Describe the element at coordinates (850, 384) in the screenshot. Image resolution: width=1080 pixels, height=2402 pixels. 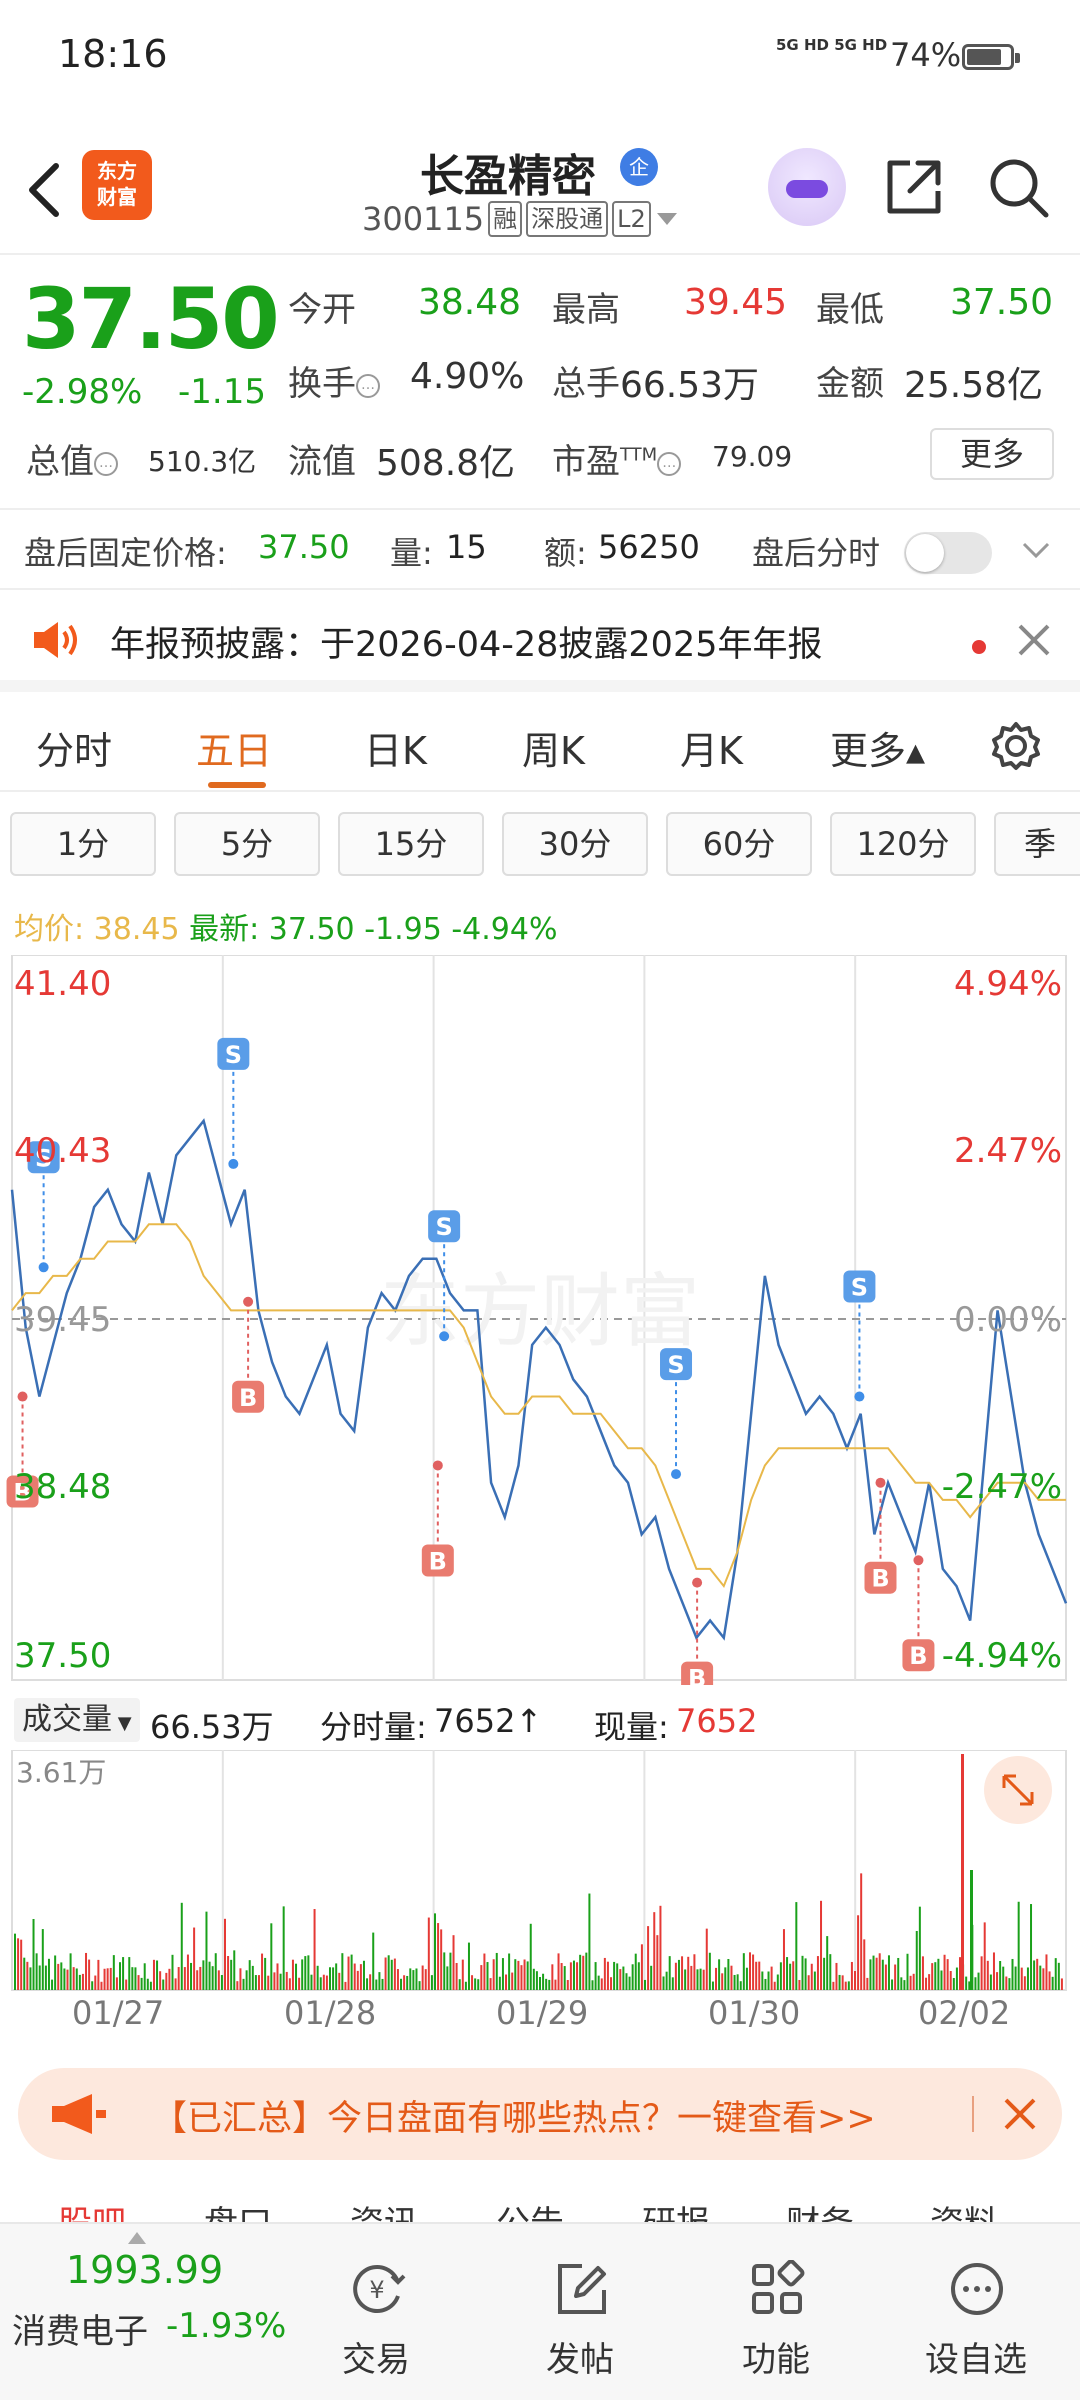
I see `amount-label: 金额` at that location.